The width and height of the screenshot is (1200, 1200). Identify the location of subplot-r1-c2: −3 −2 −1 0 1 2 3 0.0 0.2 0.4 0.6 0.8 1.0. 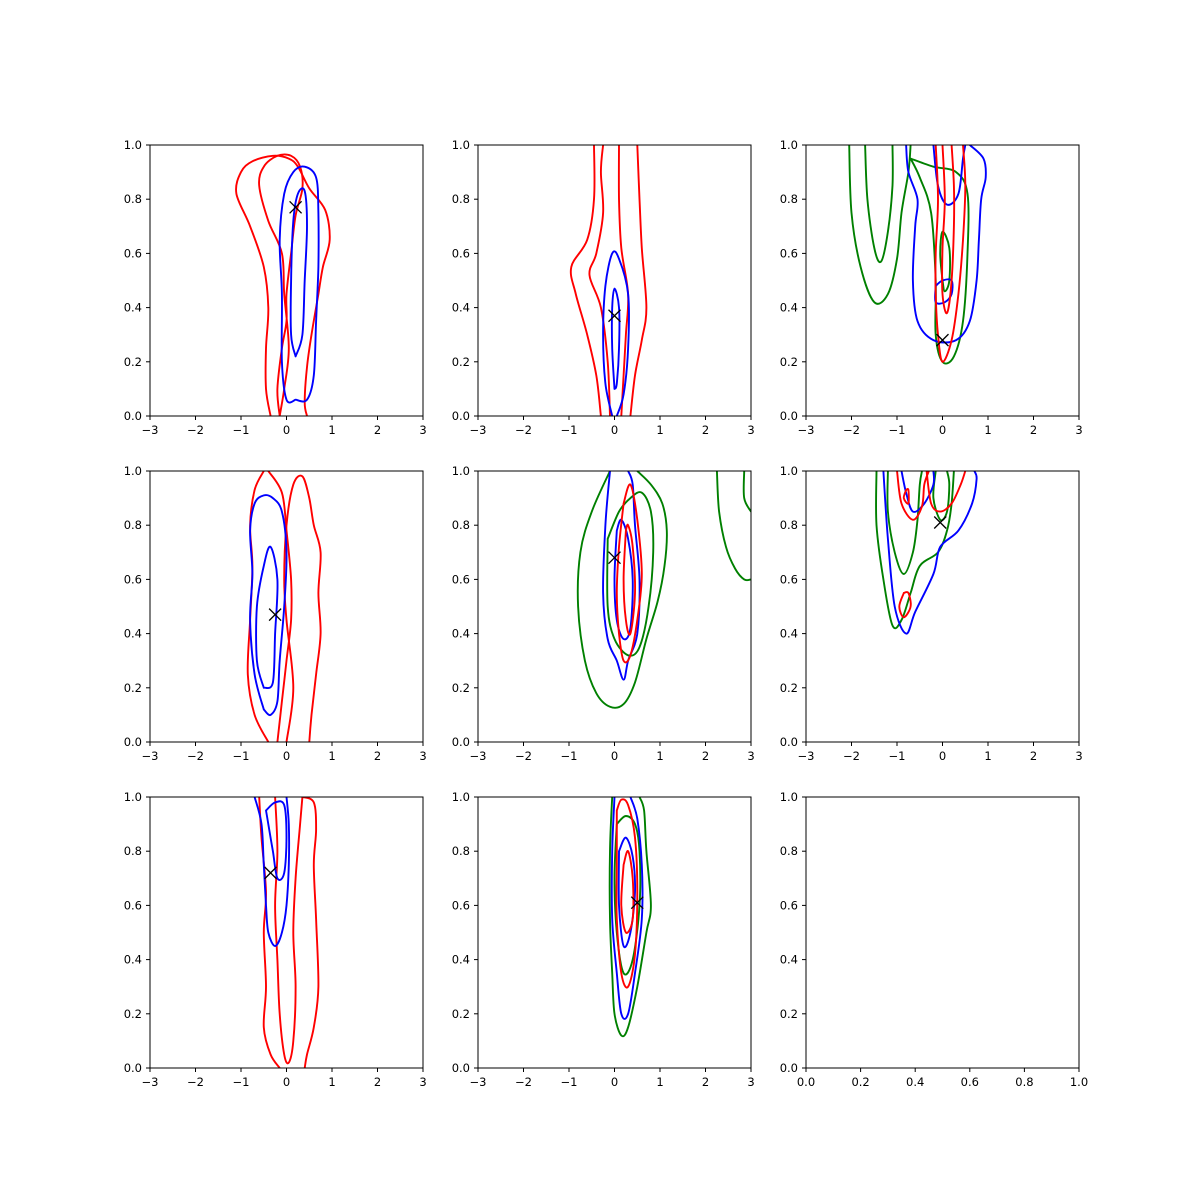
(931, 613).